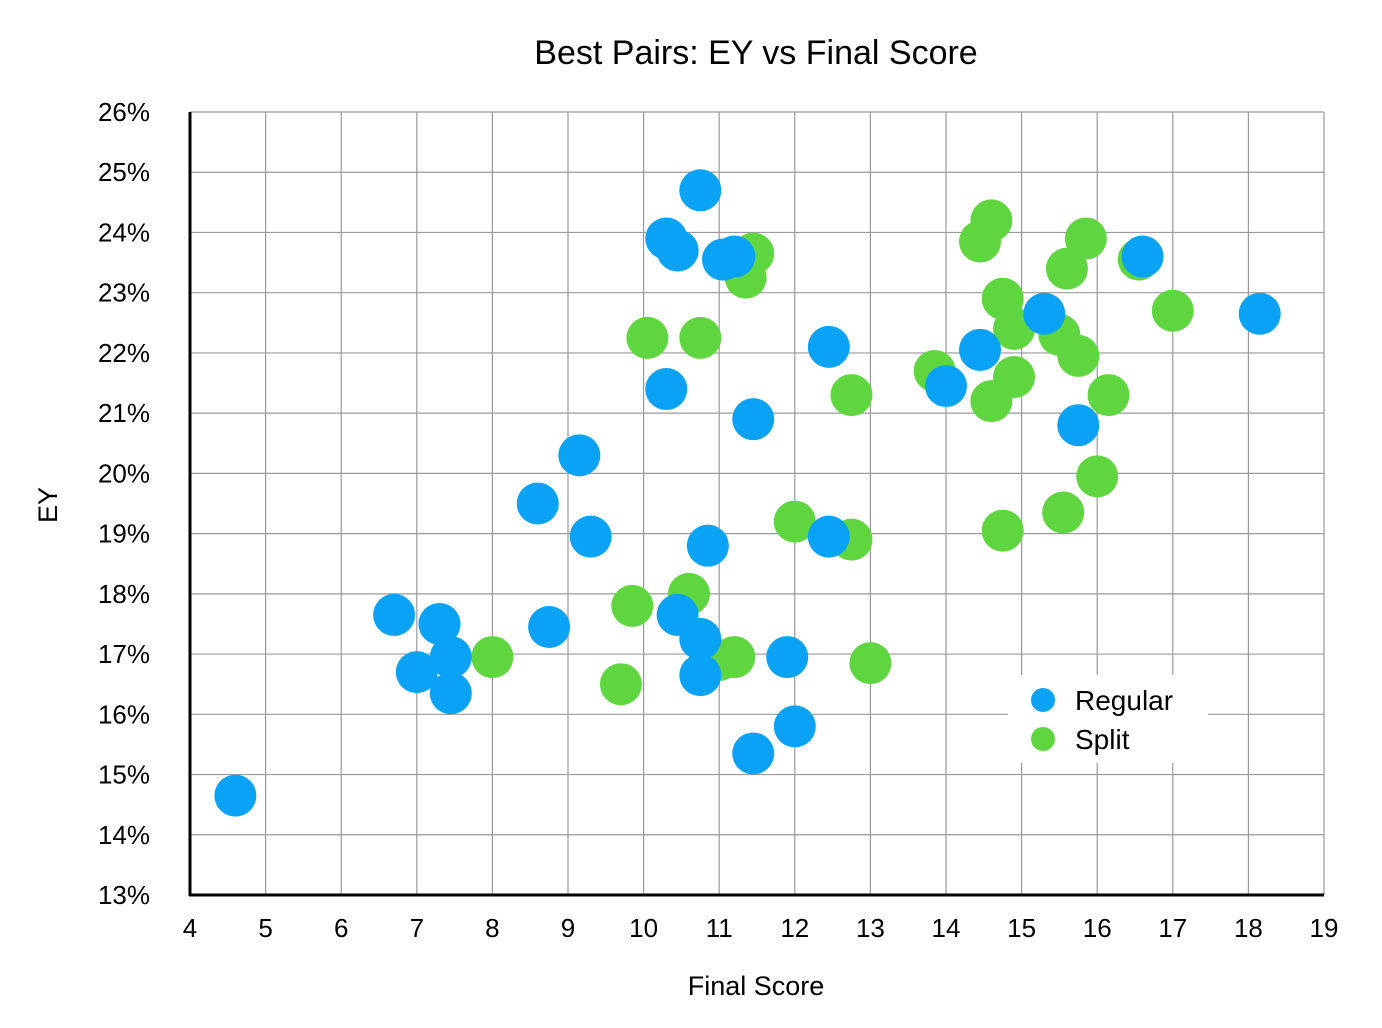 The height and width of the screenshot is (1028, 1382). I want to click on y-tick-label: 26%, so click(124, 112).